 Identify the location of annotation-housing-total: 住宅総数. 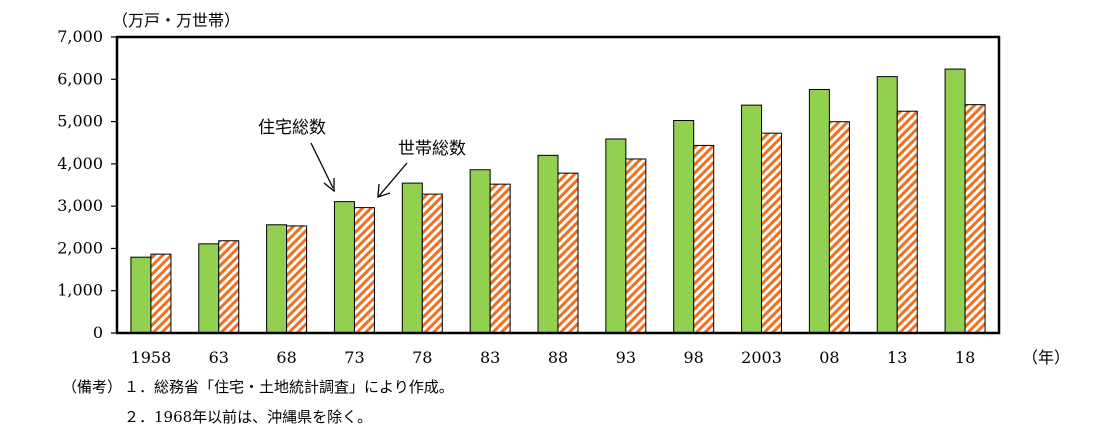
(292, 128).